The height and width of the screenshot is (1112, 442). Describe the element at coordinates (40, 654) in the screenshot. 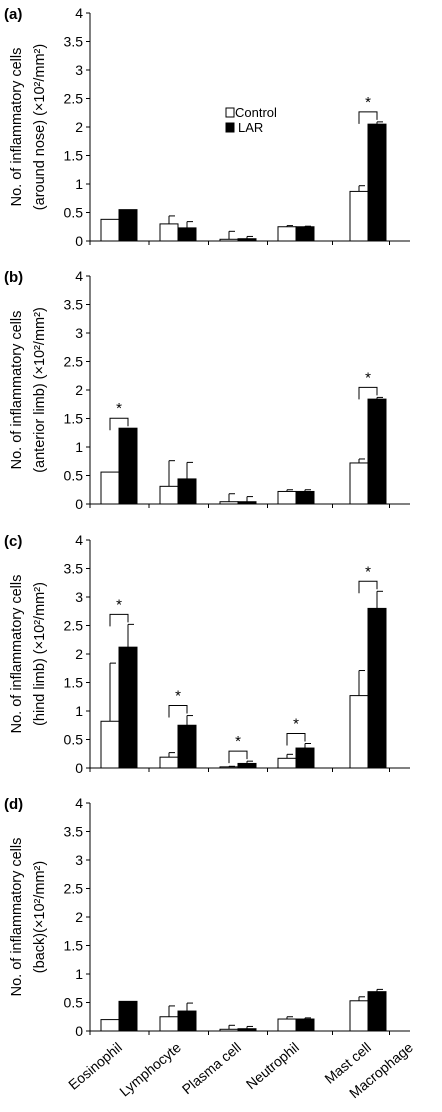

I see `y-axis-label-line: (hind limb) (×10²/mm²)` at that location.